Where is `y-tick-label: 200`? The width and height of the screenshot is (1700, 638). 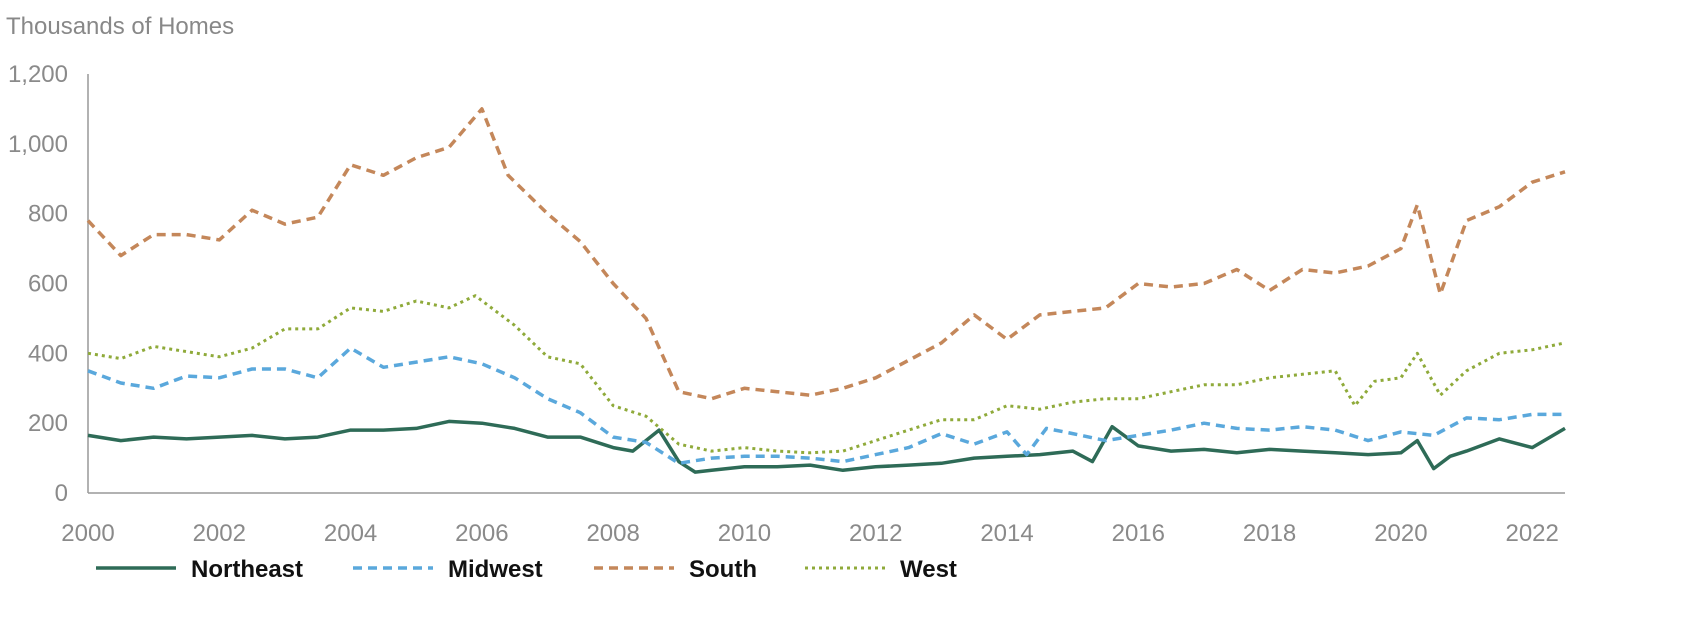 y-tick-label: 200 is located at coordinates (48, 423).